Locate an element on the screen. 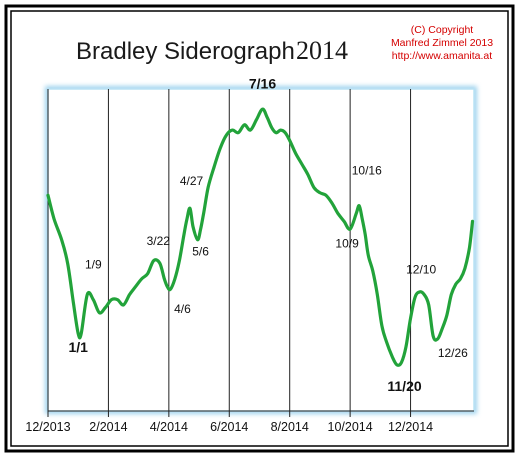 The width and height of the screenshot is (519, 457). turning-point-label: 4/6 is located at coordinates (182, 309).